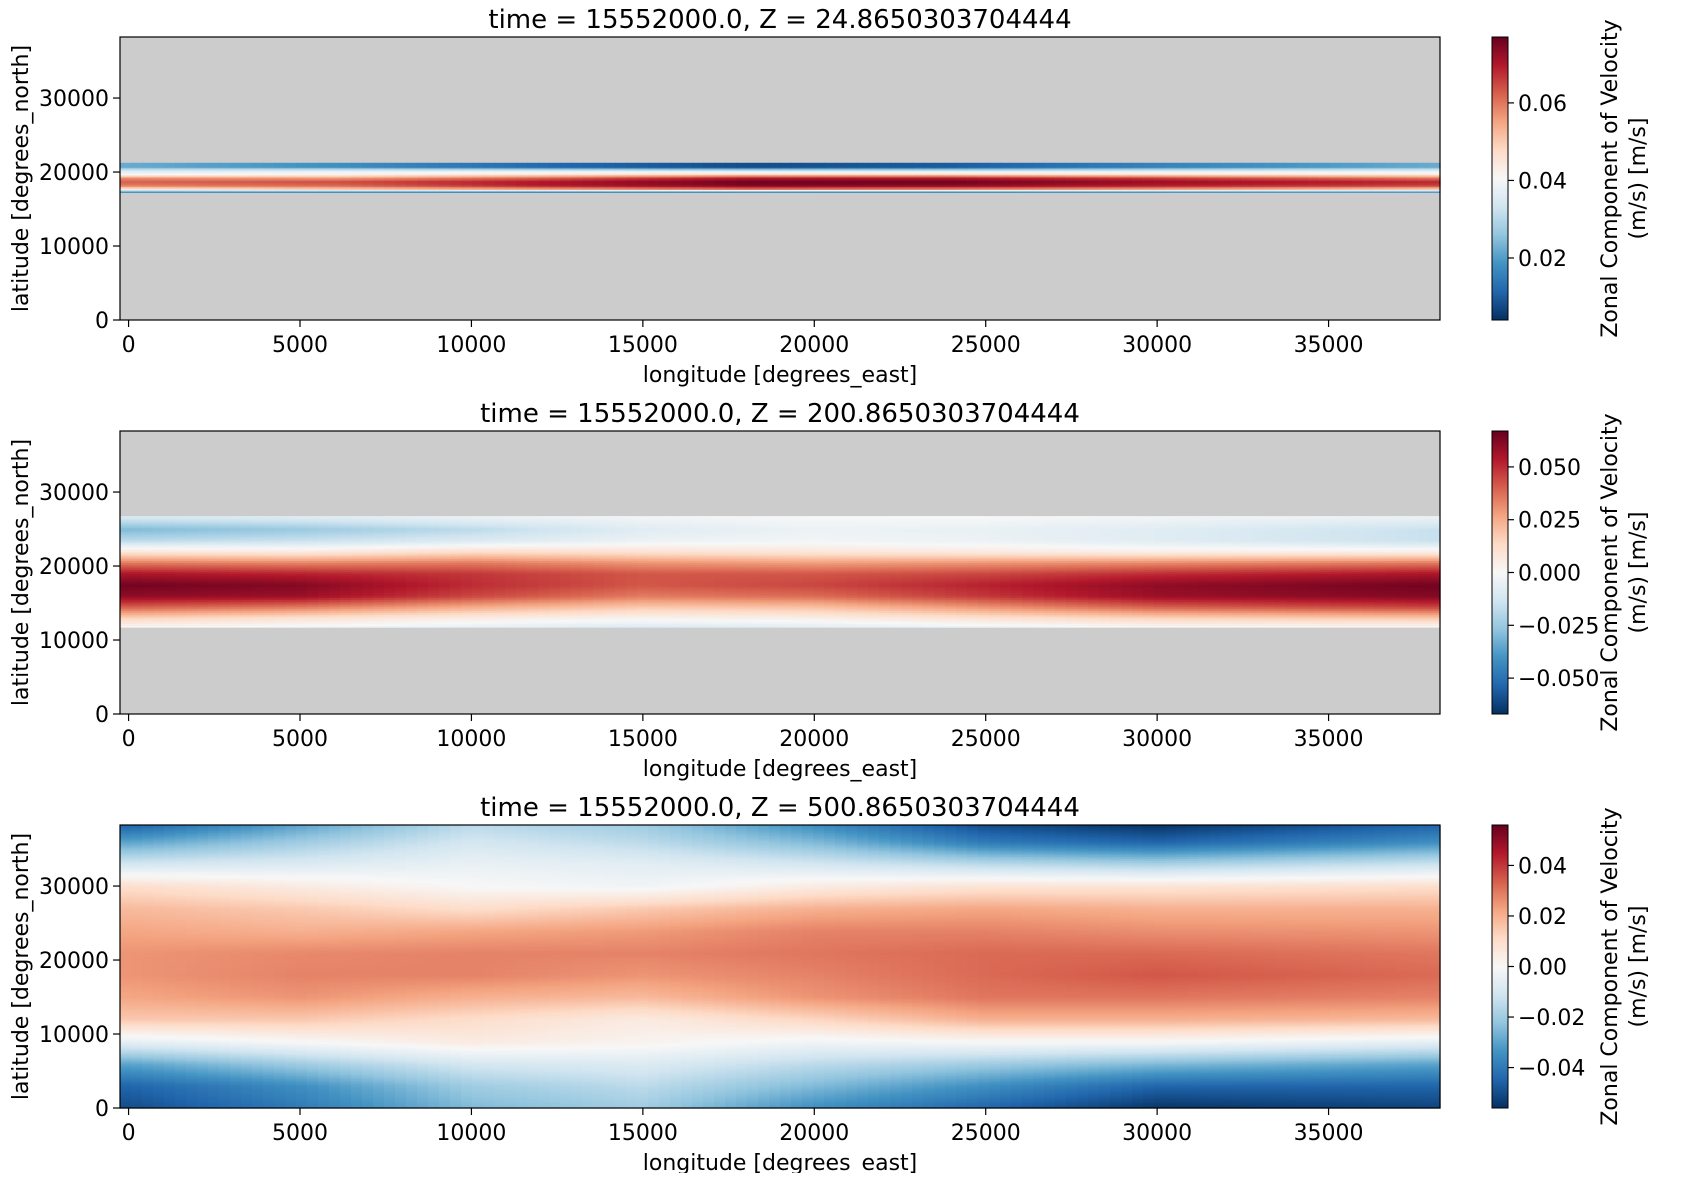  What do you see at coordinates (643, 345) in the screenshot?
I see `x-tick-label: 15000` at bounding box center [643, 345].